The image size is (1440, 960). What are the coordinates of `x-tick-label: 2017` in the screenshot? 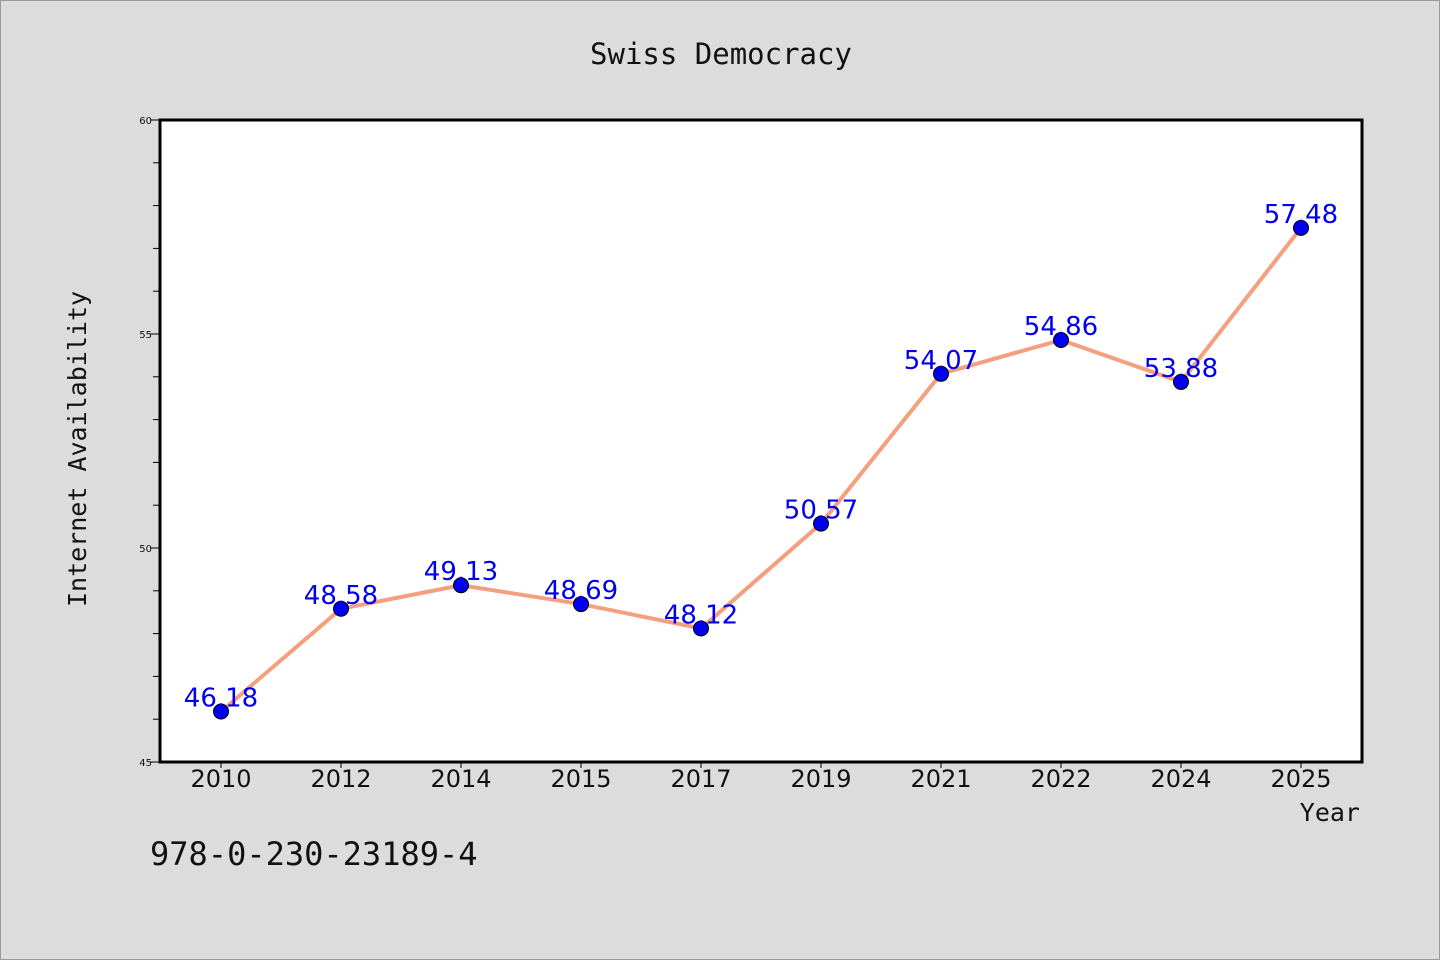 It's located at (700, 779).